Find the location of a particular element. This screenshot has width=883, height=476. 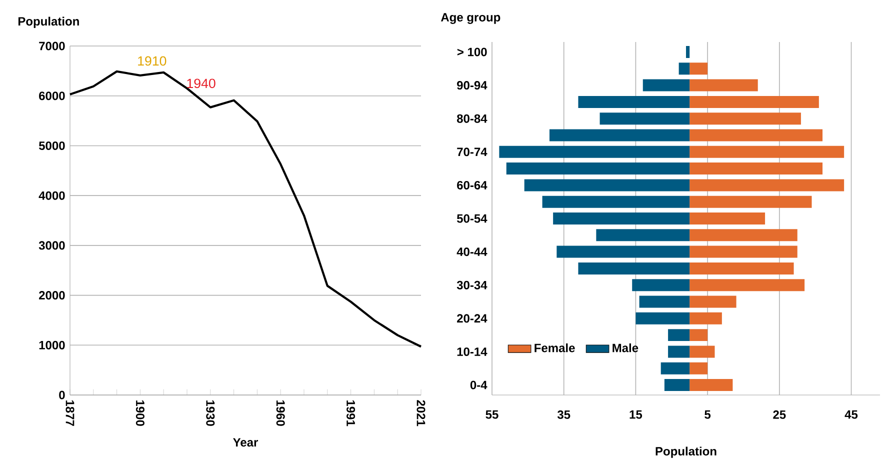

x-tick-label: 1991 is located at coordinates (351, 413).